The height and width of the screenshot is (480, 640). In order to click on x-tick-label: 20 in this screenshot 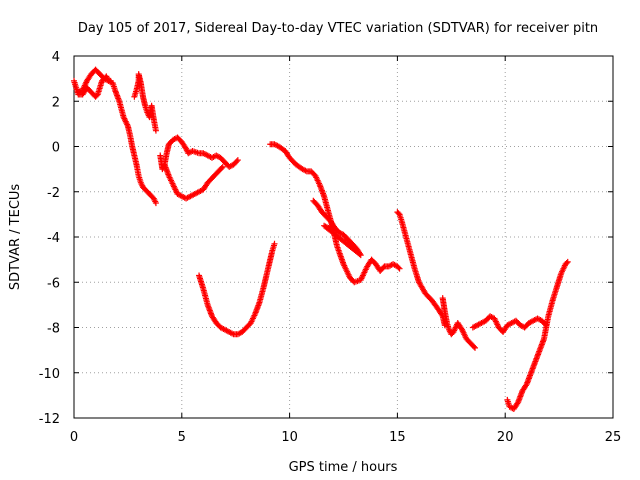, I will do `click(505, 437)`.